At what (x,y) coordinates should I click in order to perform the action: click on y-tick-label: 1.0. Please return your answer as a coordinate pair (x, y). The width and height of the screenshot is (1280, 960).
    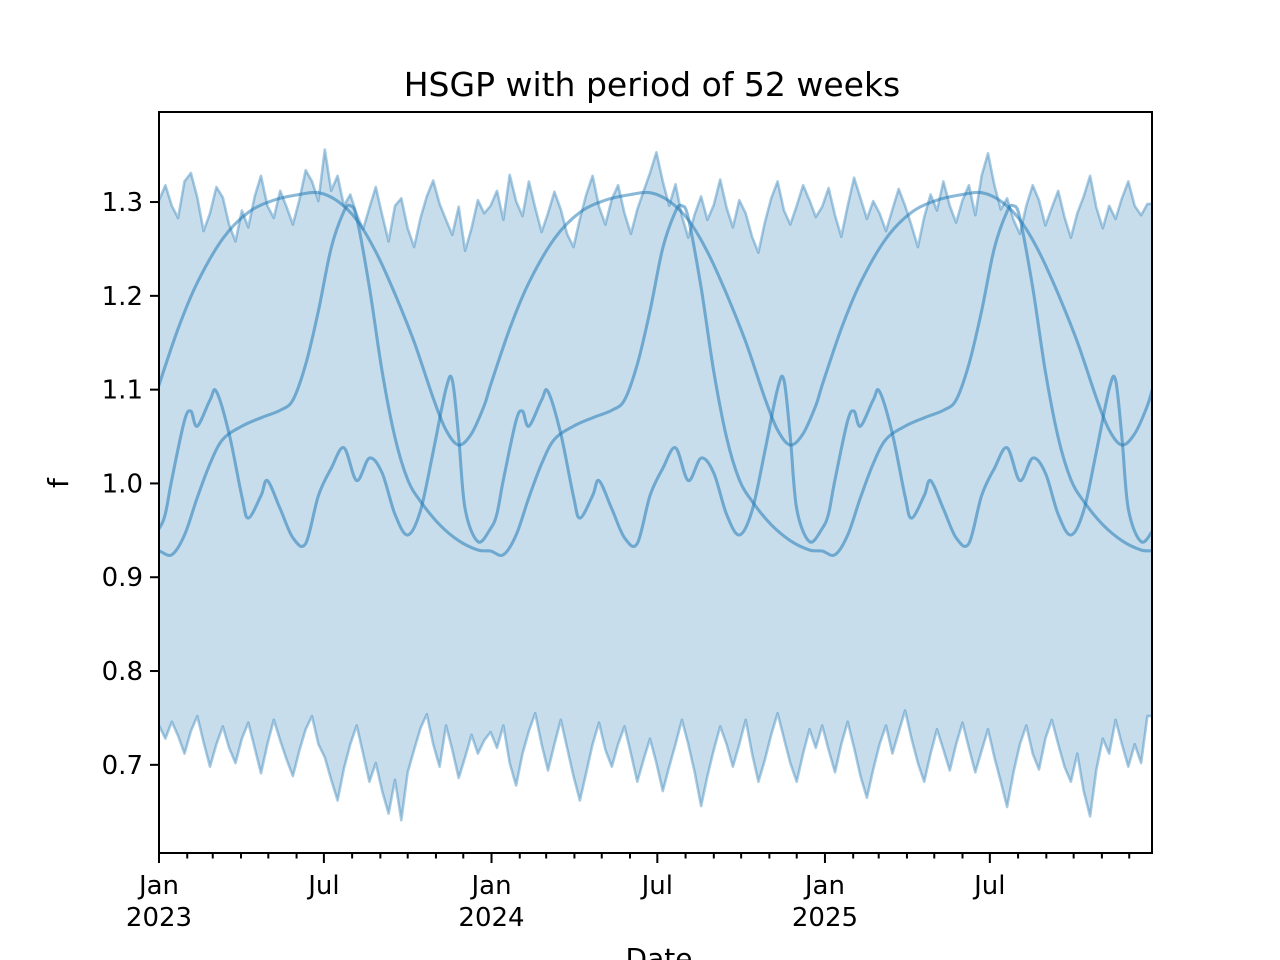
    Looking at the image, I should click on (122, 484).